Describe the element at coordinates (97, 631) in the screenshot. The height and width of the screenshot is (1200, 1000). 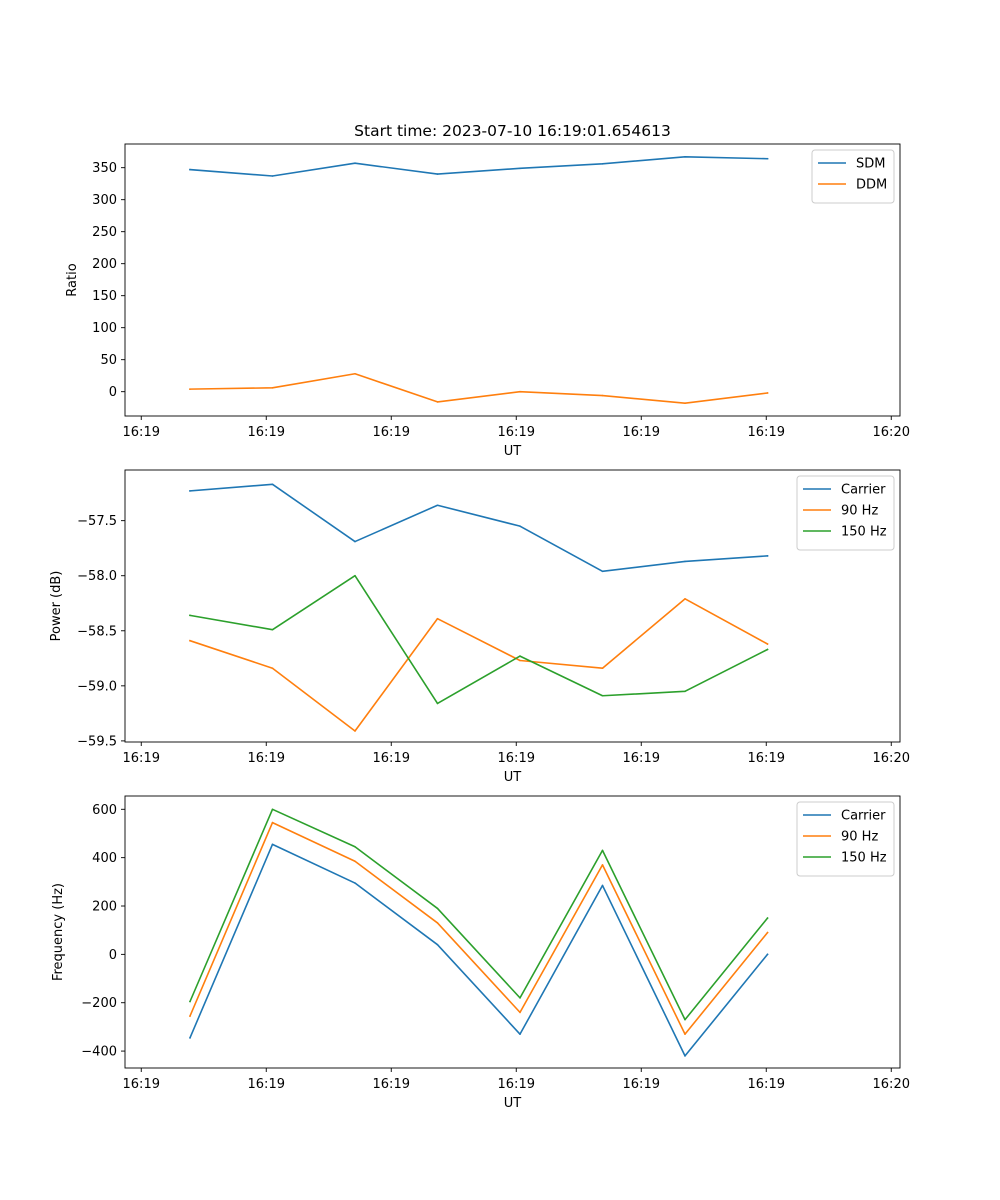
I see `y-tick-label: −58.5` at that location.